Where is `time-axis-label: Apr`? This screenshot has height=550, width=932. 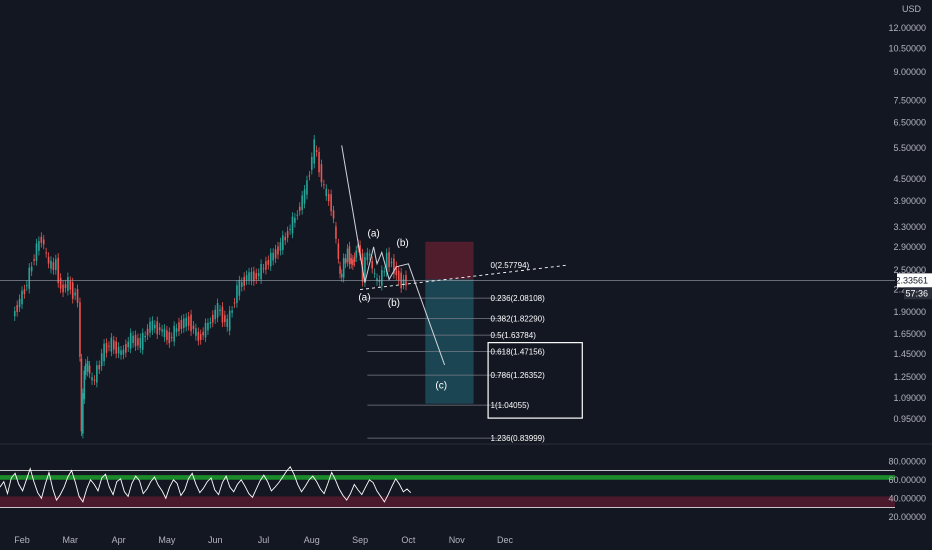
time-axis-label: Apr is located at coordinates (119, 540).